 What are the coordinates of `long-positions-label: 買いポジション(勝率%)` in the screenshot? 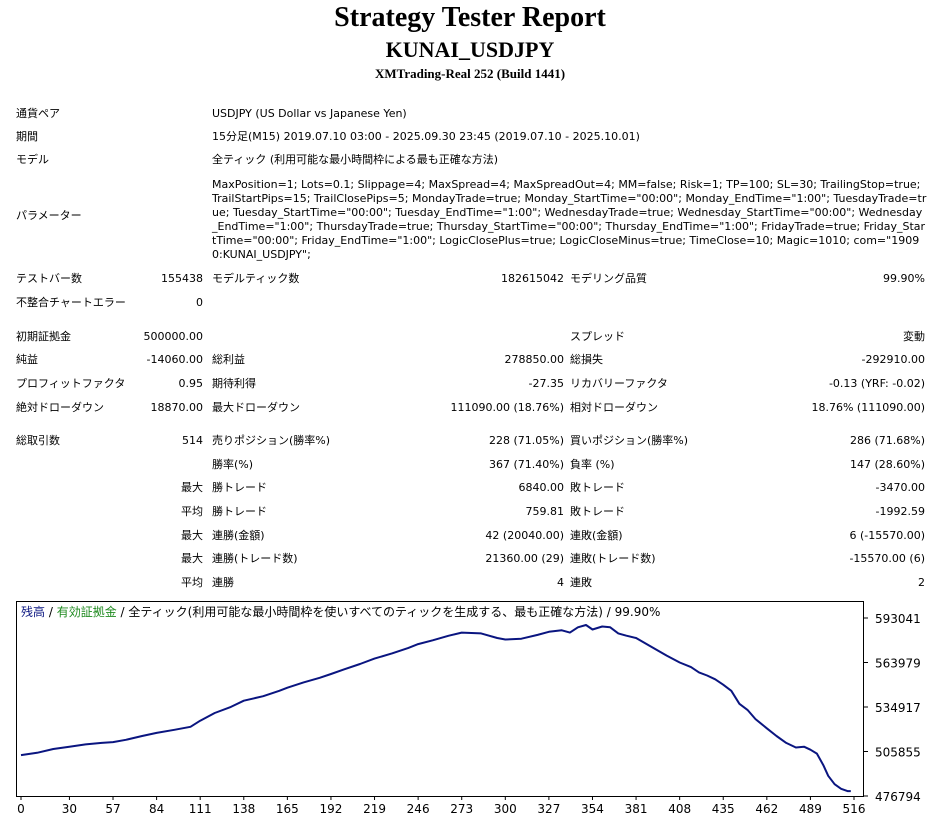 It's located at (629, 440).